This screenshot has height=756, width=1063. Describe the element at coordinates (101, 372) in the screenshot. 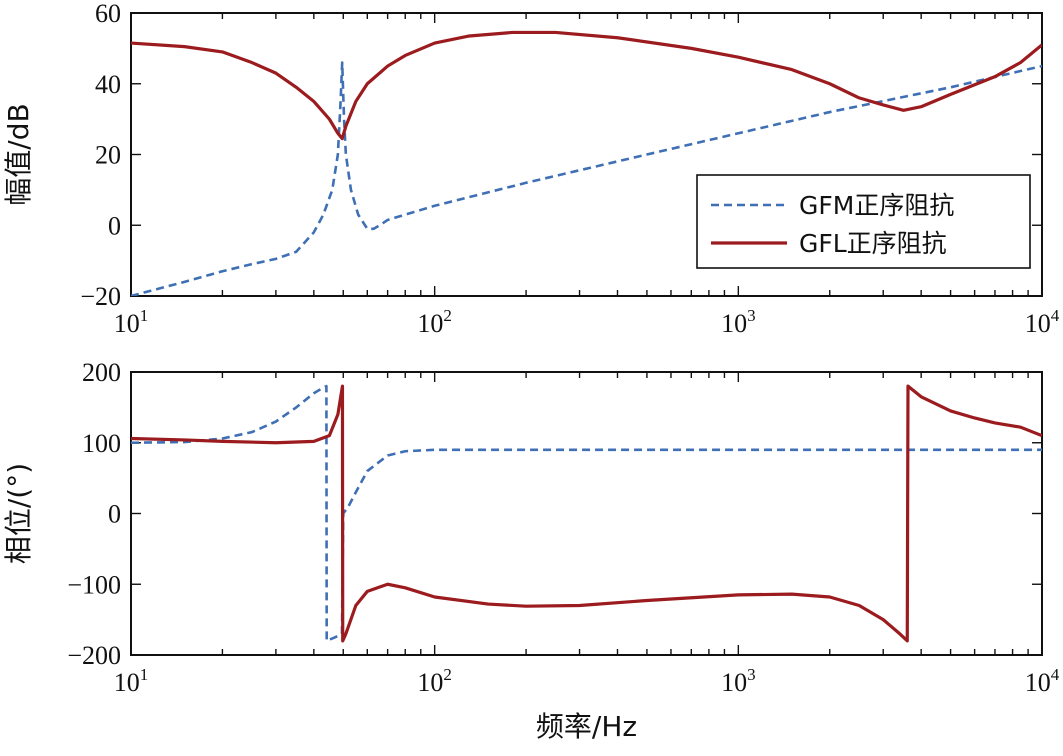

I see `y-tick-label: 200` at that location.